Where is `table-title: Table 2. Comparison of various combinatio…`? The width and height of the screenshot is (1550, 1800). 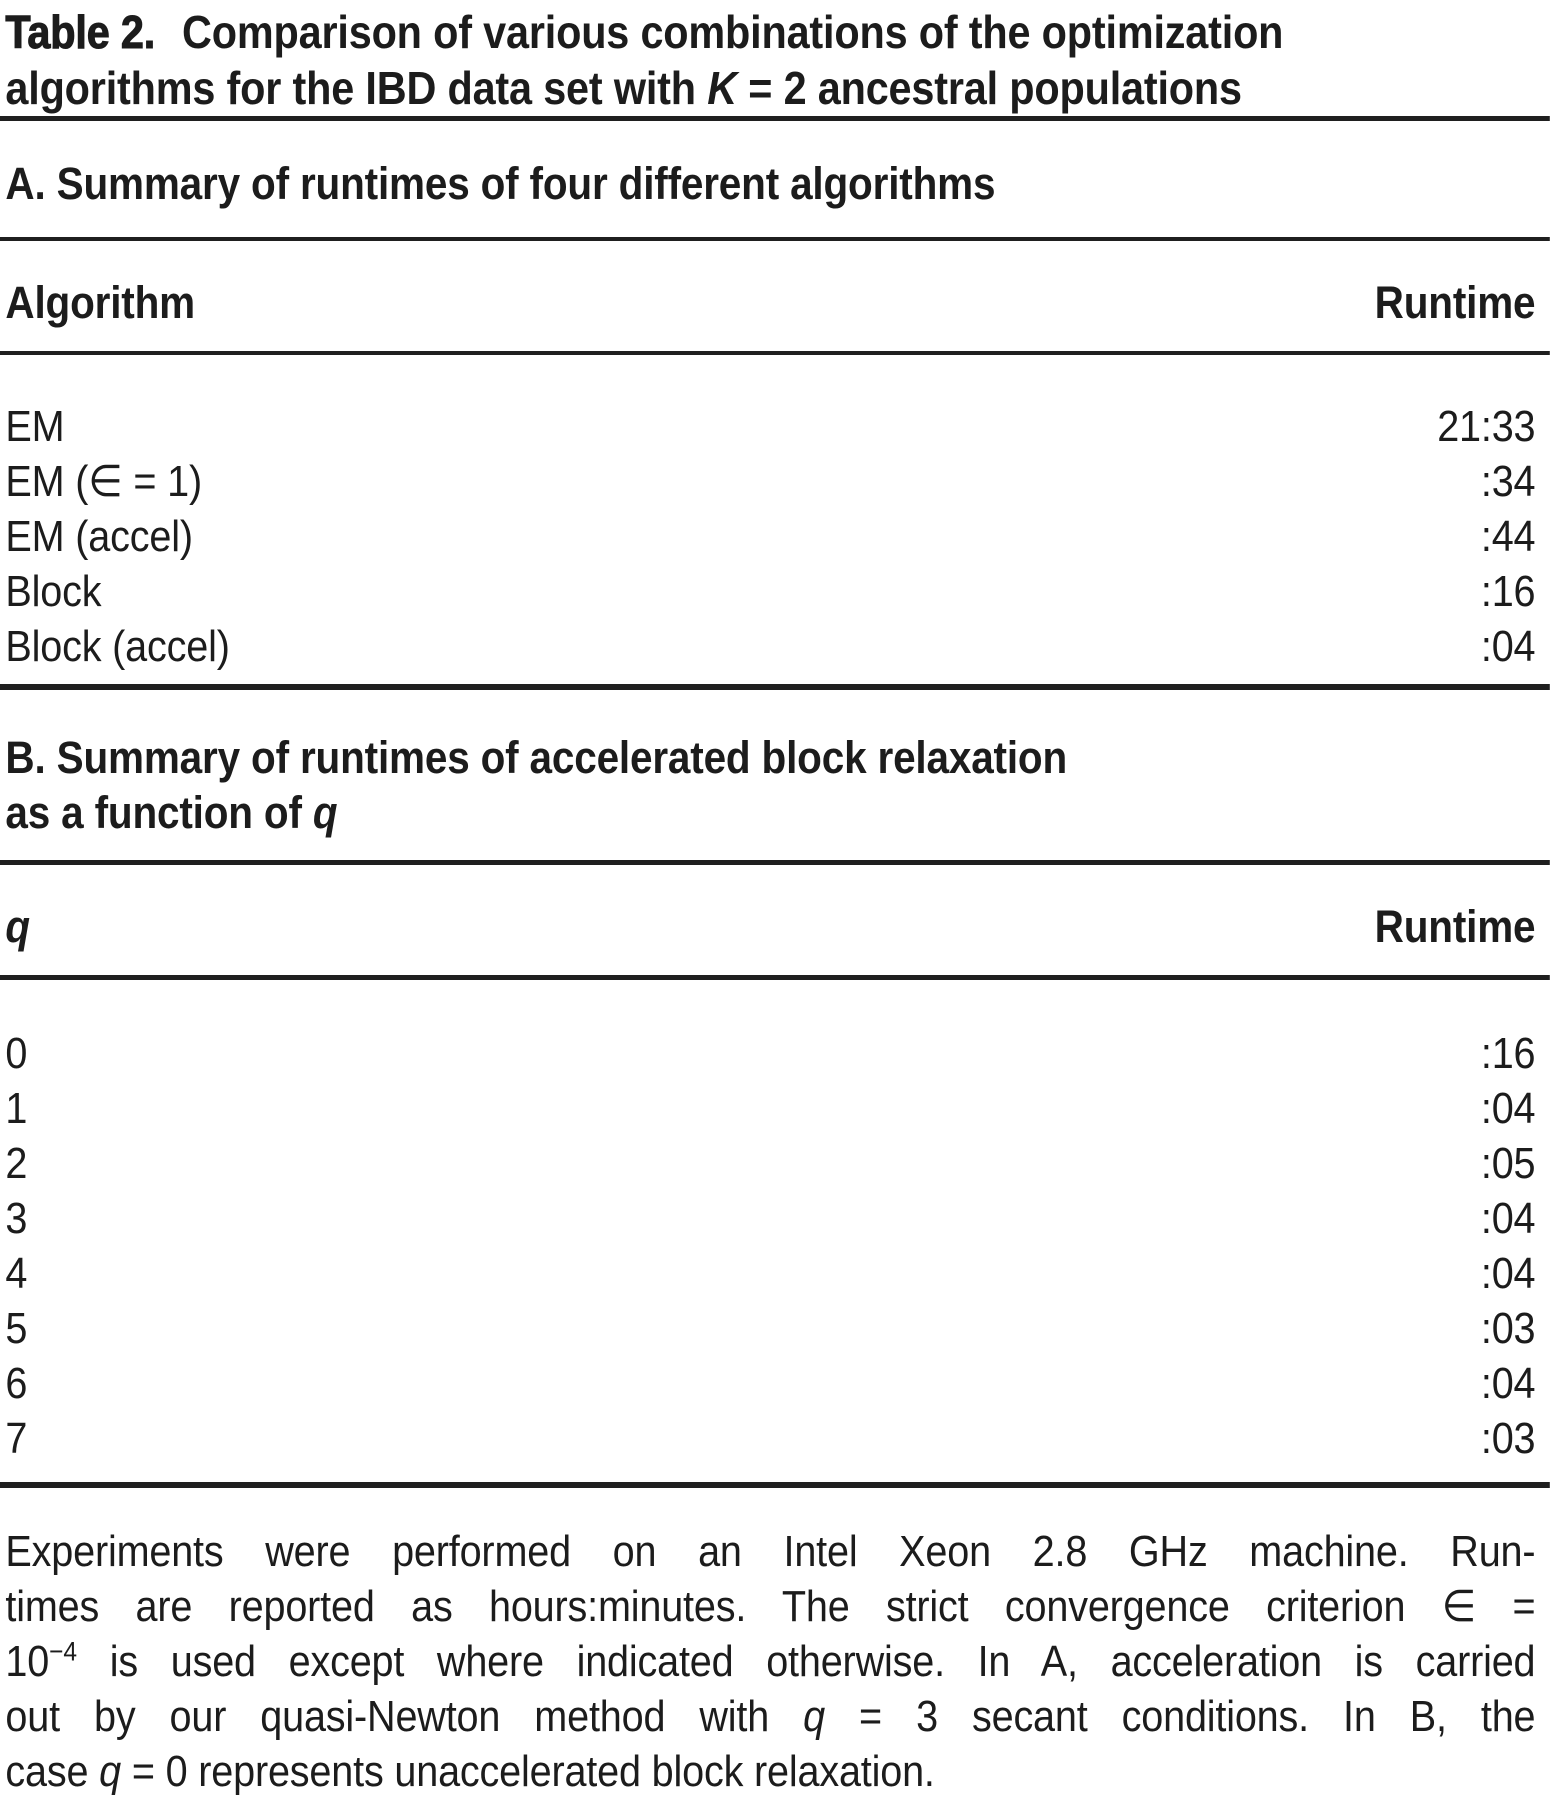 table-title: Table 2. Comparison of various combinatio… is located at coordinates (775, 60).